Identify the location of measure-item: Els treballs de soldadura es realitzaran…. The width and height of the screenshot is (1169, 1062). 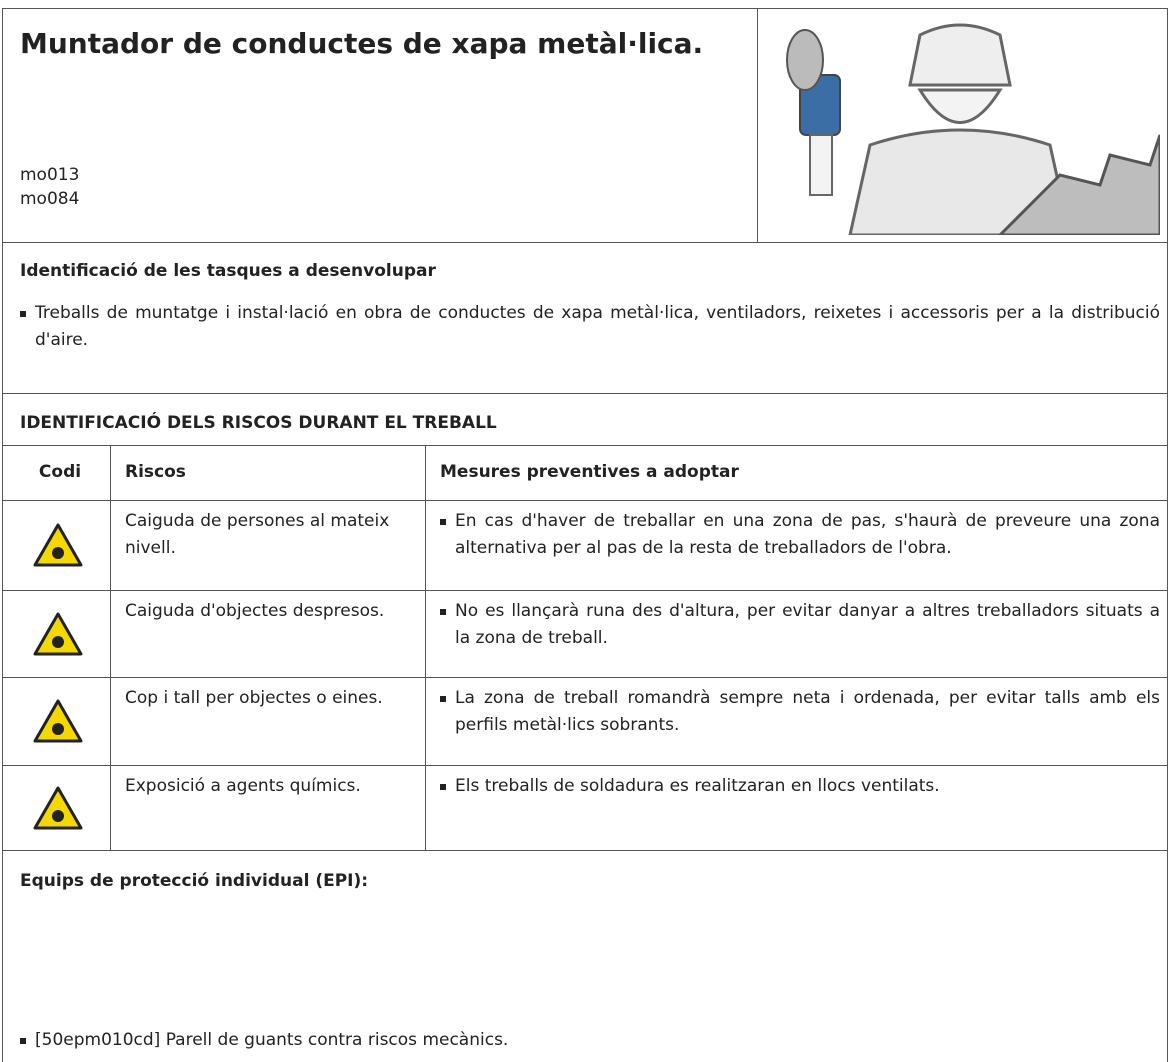
(800, 786).